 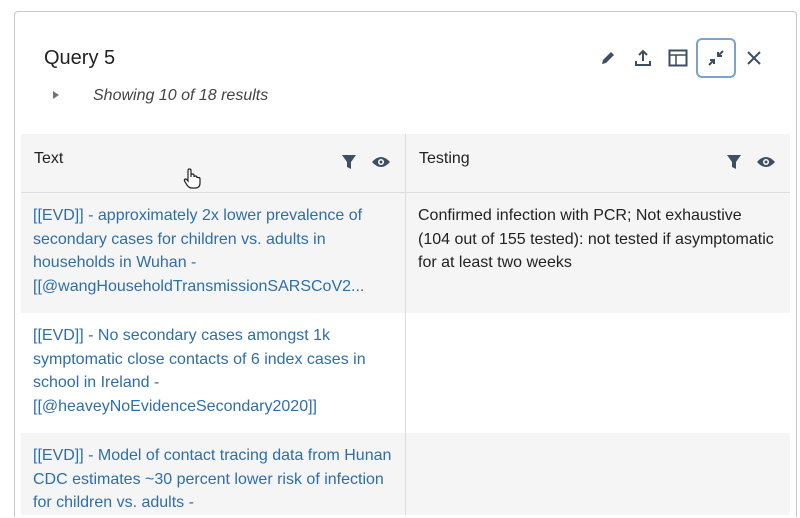 I want to click on edit-button, so click(x=608, y=58).